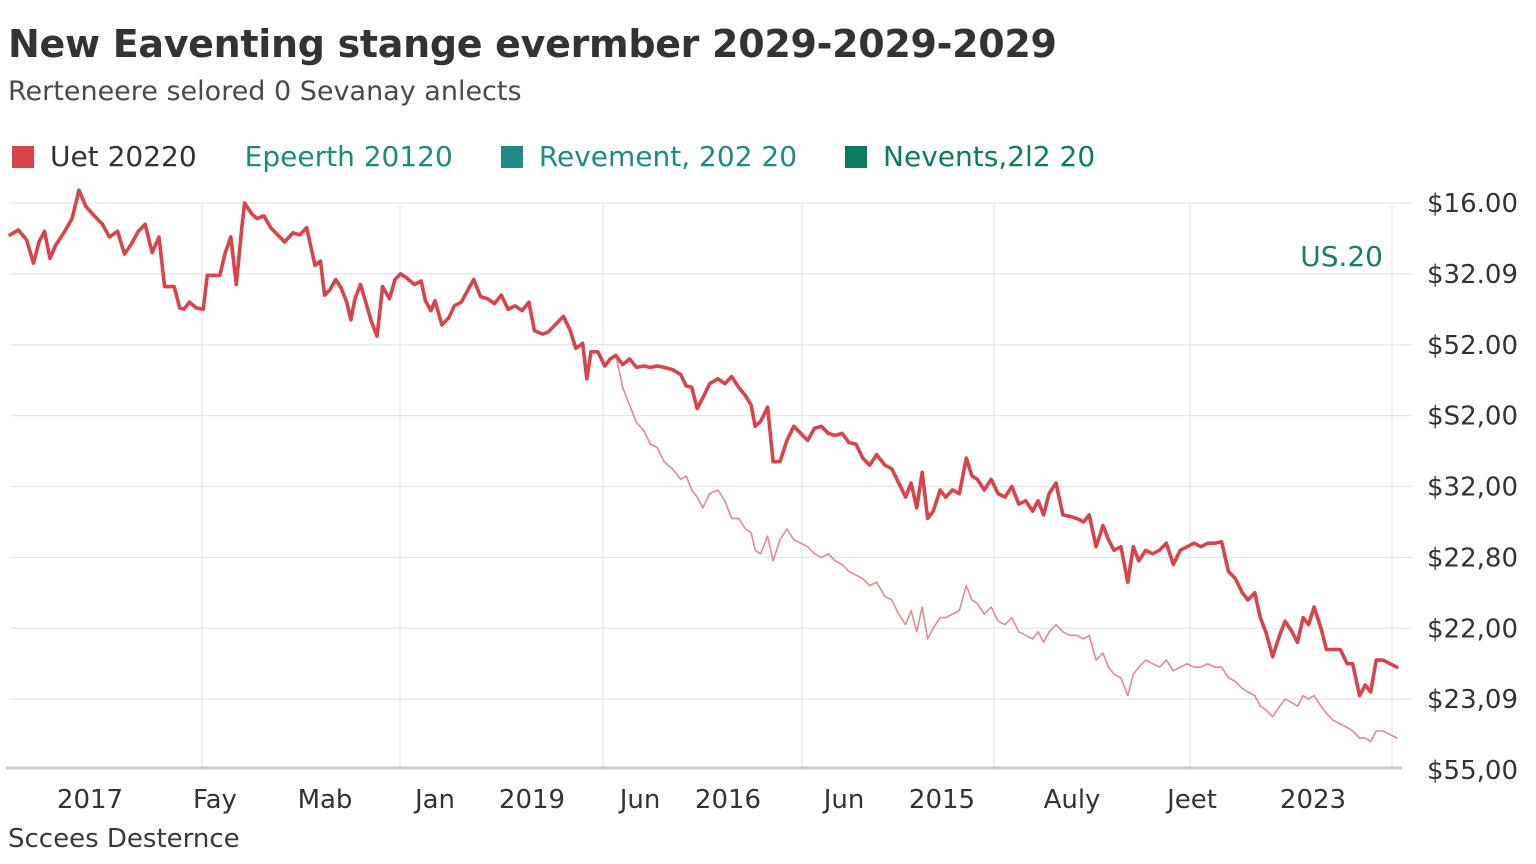 The width and height of the screenshot is (1536, 864). What do you see at coordinates (325, 800) in the screenshot?
I see `x-tick-label: Mab` at bounding box center [325, 800].